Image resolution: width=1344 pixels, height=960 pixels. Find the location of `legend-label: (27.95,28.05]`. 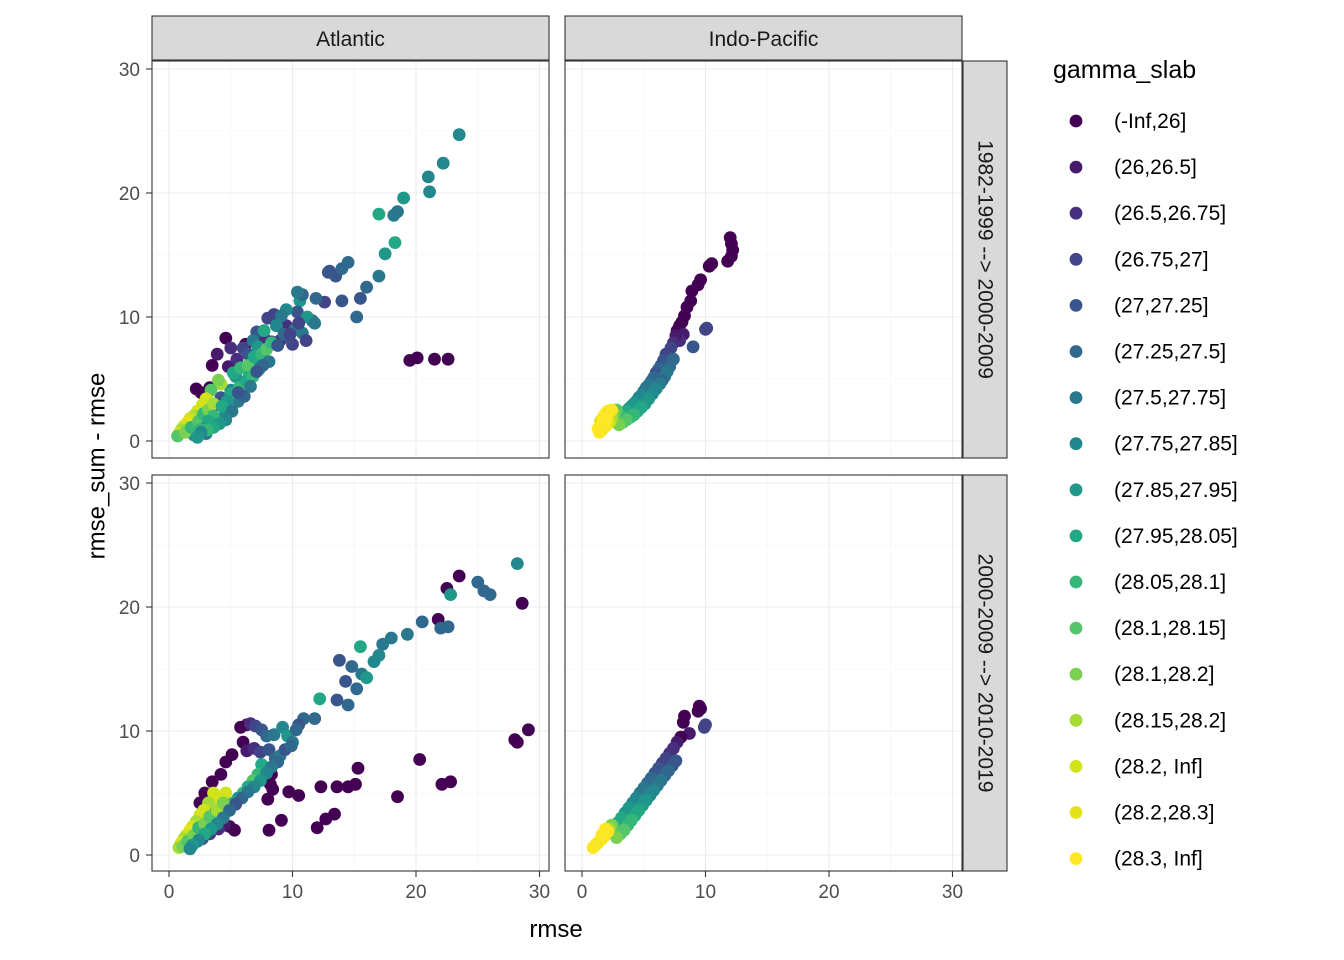

legend-label: (27.95,28.05] is located at coordinates (1176, 536).